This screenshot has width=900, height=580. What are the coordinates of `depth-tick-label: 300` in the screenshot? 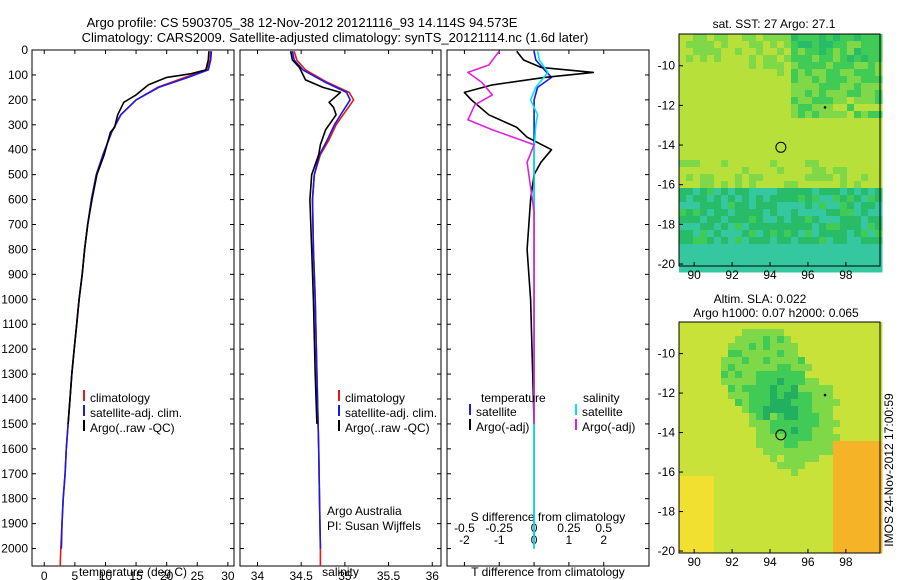 It's located at (18, 125).